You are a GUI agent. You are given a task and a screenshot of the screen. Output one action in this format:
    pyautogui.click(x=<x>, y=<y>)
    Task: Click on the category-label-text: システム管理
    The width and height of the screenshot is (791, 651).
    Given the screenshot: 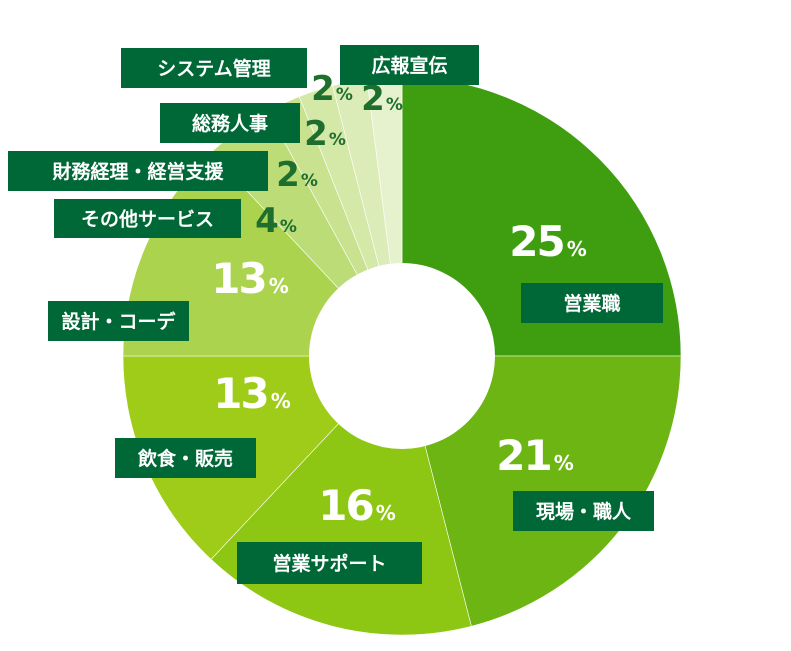 What is the action you would take?
    pyautogui.click(x=213, y=68)
    